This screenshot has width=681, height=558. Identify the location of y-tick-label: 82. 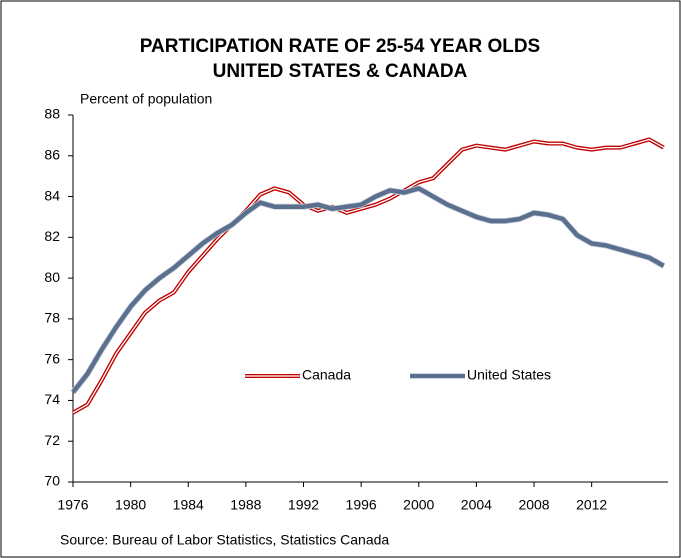
(52, 236).